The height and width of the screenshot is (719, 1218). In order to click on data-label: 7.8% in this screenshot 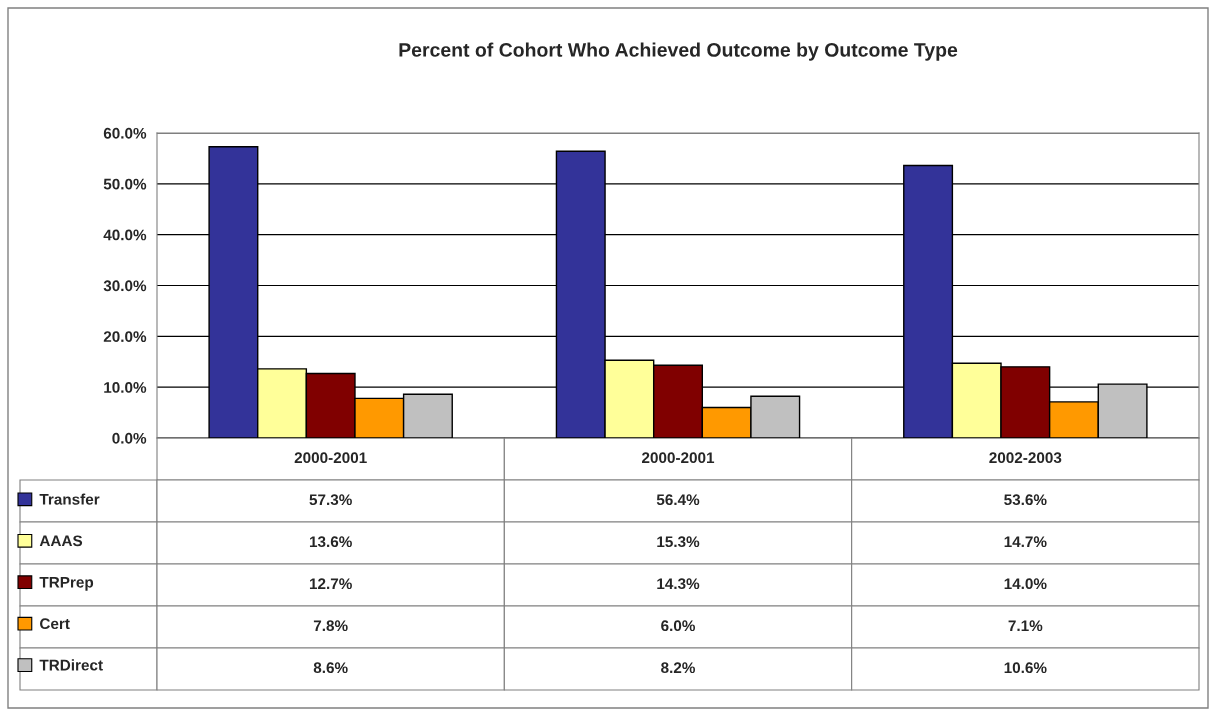, I will do `click(330, 626)`.